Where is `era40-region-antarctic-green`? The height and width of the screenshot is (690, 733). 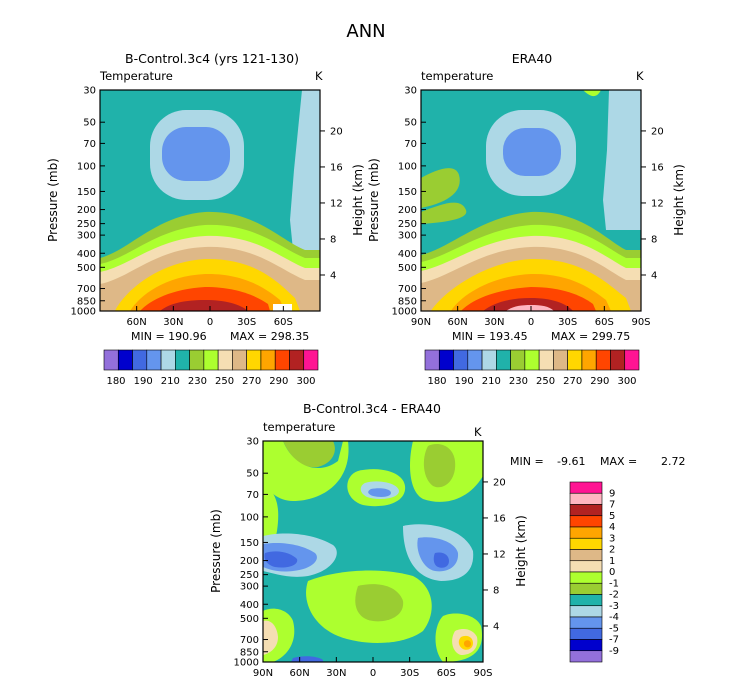 era40-region-antarctic-green is located at coordinates (592, 93).